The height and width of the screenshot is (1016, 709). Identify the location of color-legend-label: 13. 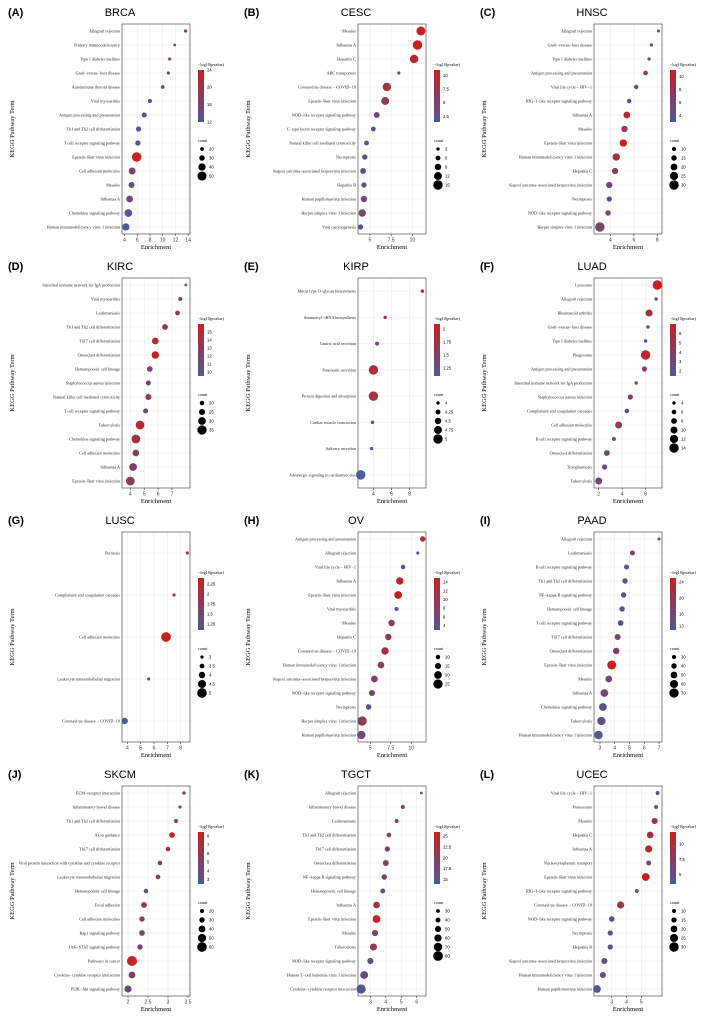
(209, 347).